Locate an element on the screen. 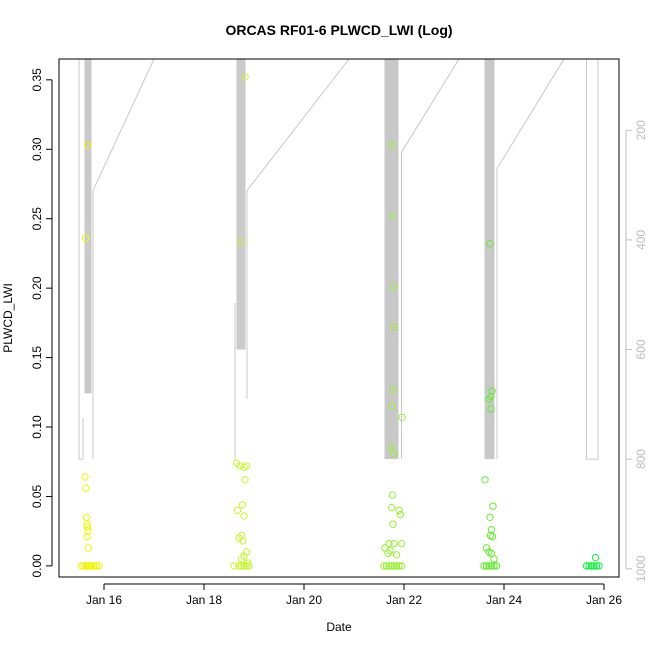 This screenshot has width=650, height=650. y-tick-label: 0.00 is located at coordinates (37, 566).